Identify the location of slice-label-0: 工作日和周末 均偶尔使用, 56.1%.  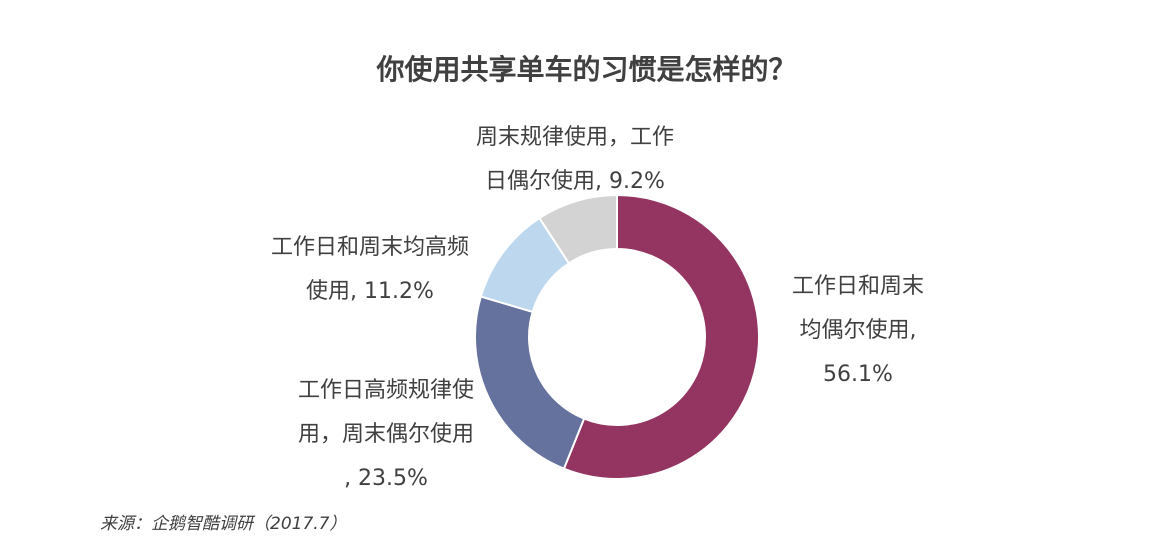
(858, 331).